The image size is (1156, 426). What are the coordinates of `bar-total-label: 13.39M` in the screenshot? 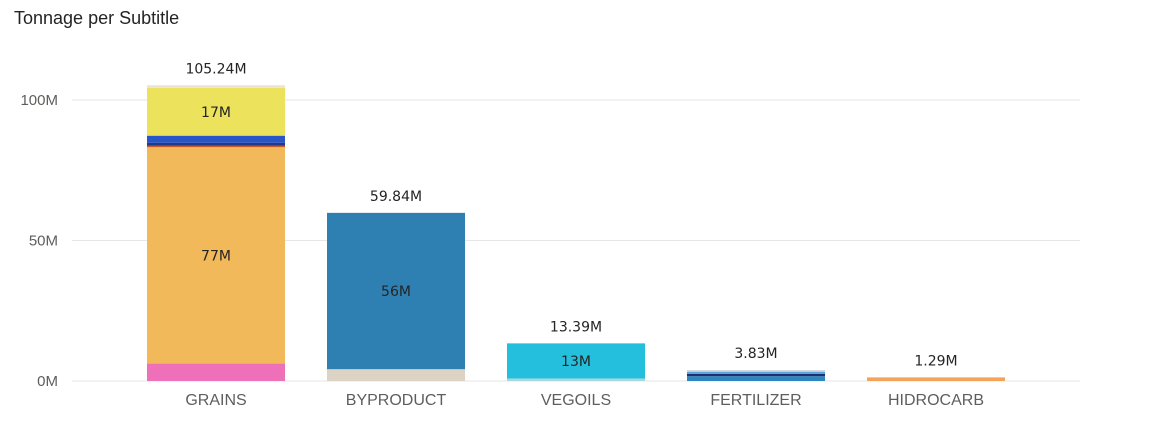 It's located at (576, 327).